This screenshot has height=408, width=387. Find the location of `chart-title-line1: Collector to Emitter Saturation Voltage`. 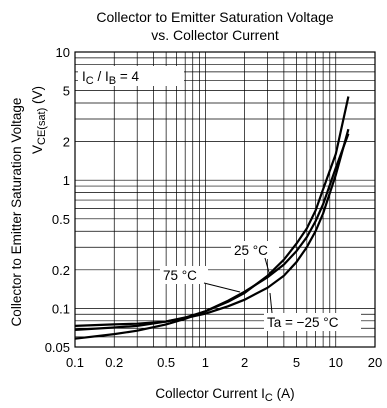

chart-title-line1: Collector to Emitter Saturation Voltage is located at coordinates (215, 17).